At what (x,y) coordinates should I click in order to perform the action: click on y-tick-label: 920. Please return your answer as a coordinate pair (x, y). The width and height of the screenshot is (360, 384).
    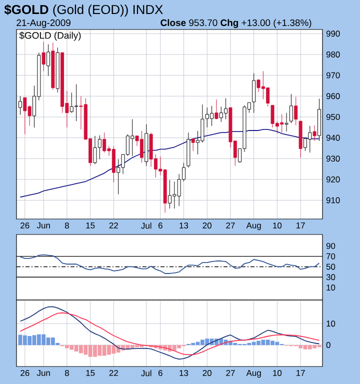
    Looking at the image, I should click on (333, 179).